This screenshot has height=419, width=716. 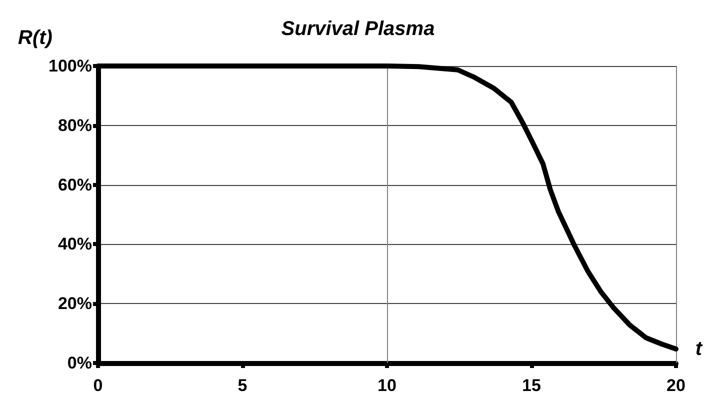 What do you see at coordinates (75, 304) in the screenshot?
I see `y-tick-label: 20%` at bounding box center [75, 304].